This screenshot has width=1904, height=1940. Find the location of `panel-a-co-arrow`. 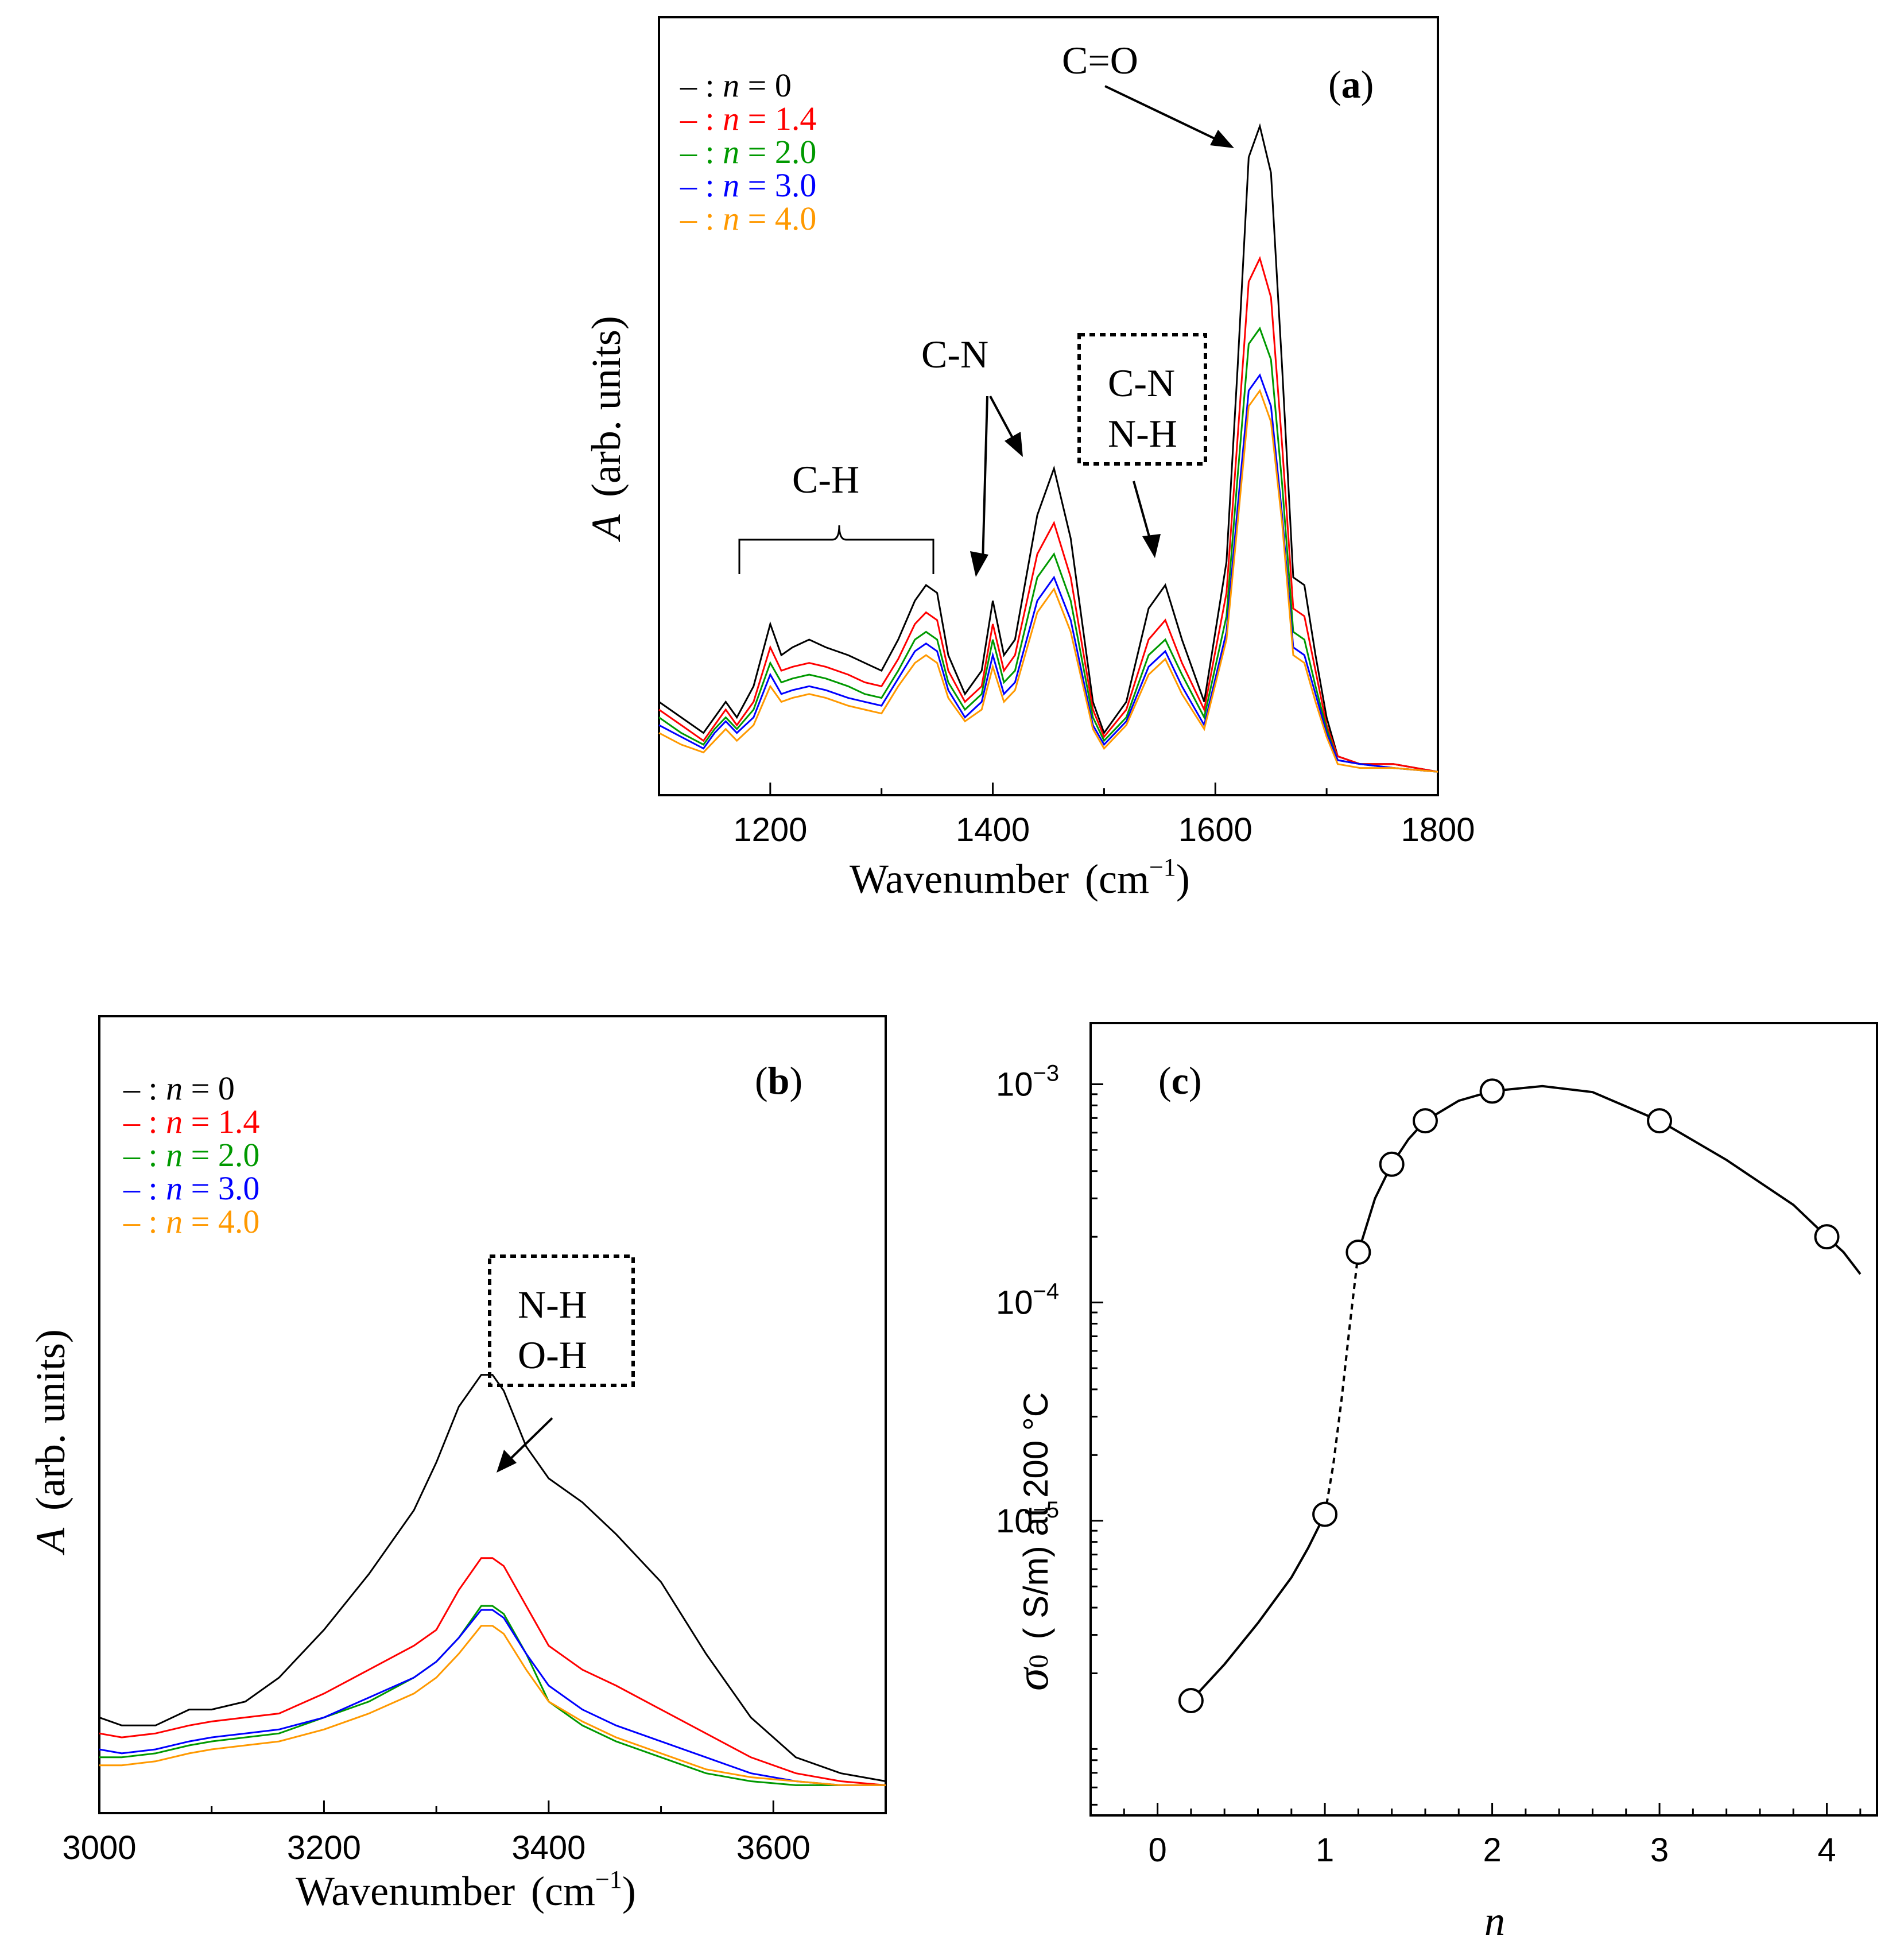

panel-a-co-arrow is located at coordinates (1163, 114).